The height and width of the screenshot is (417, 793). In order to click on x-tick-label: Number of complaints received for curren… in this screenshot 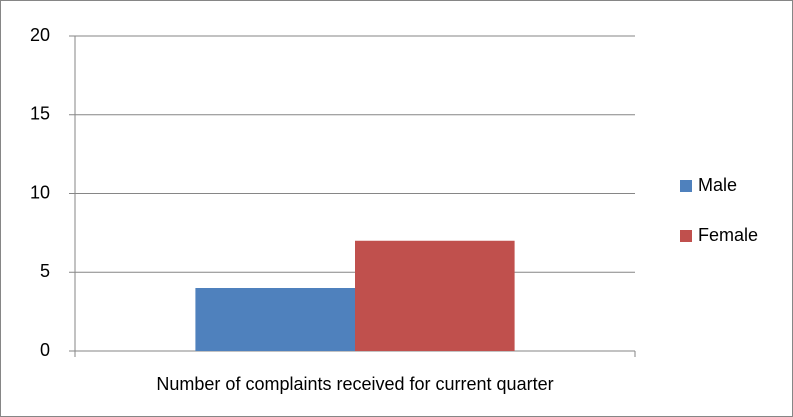, I will do `click(354, 384)`.